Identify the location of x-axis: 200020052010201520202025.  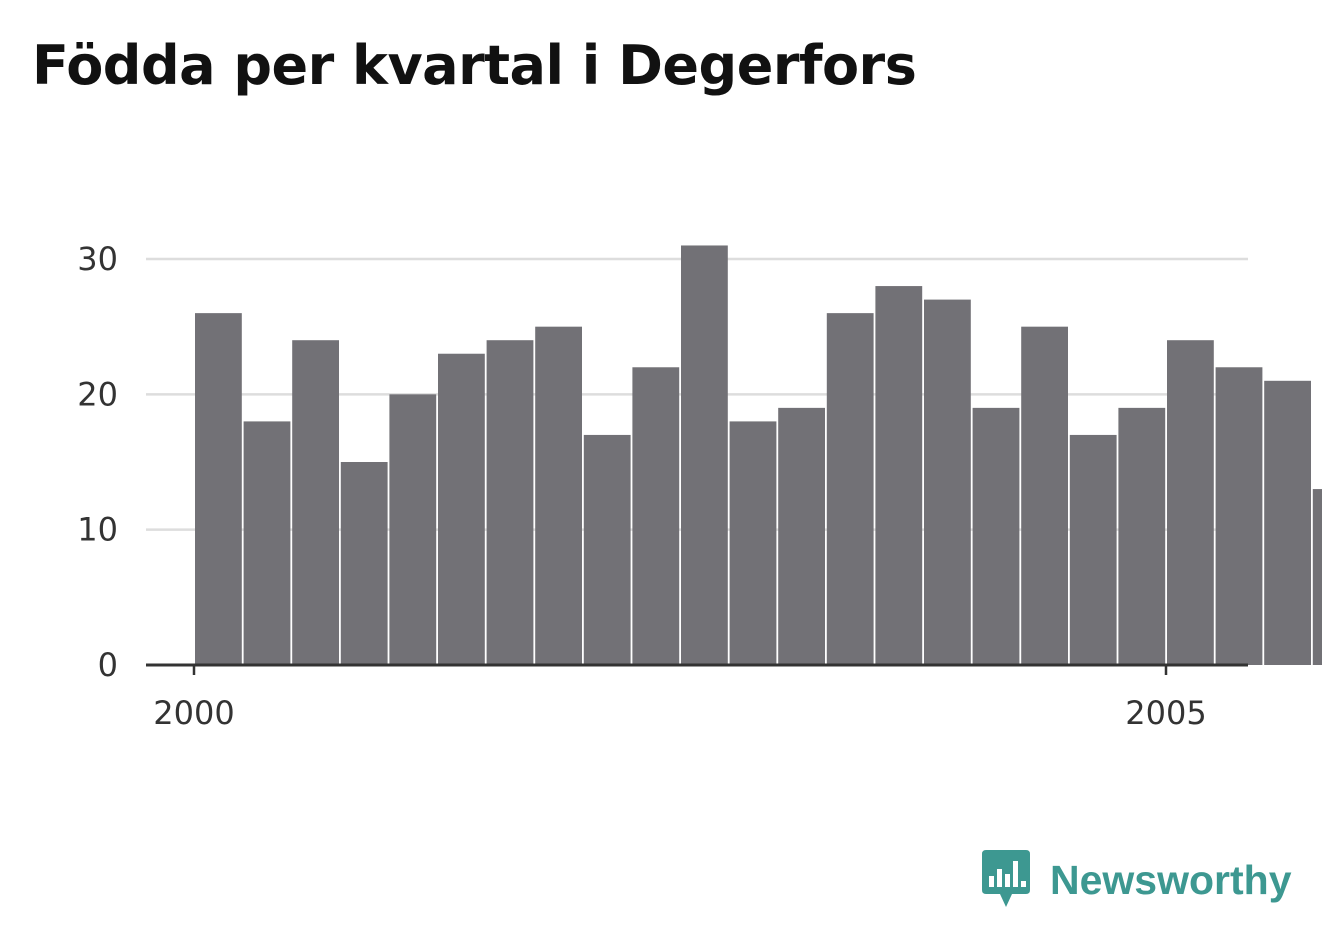
(697, 697).